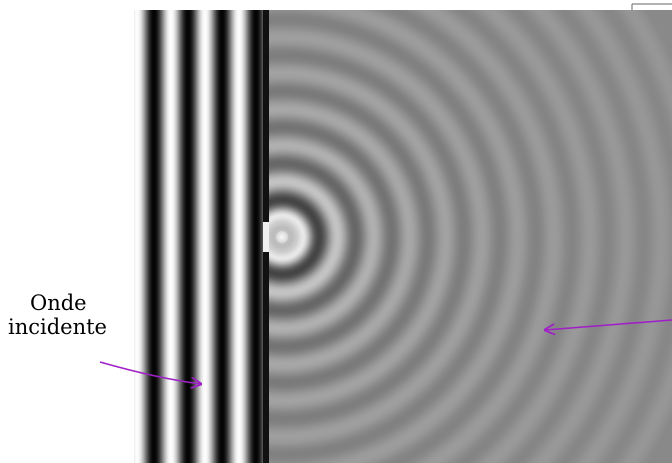  Describe the element at coordinates (266, 237) in the screenshot. I see `barrier-slit` at that location.